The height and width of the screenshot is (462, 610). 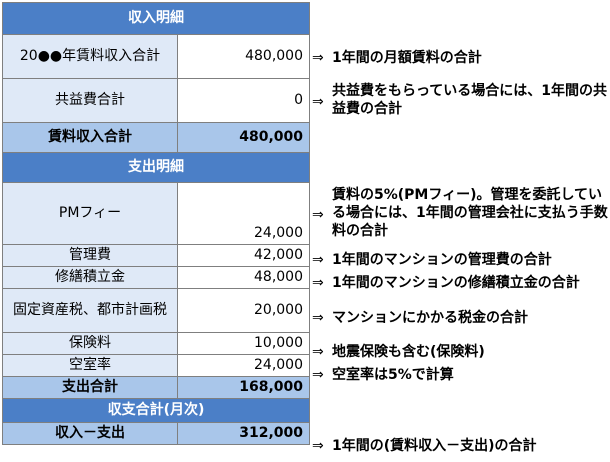 I want to click on note-tax: ⇒ マンションにかかる税金の合計, so click(x=460, y=318).